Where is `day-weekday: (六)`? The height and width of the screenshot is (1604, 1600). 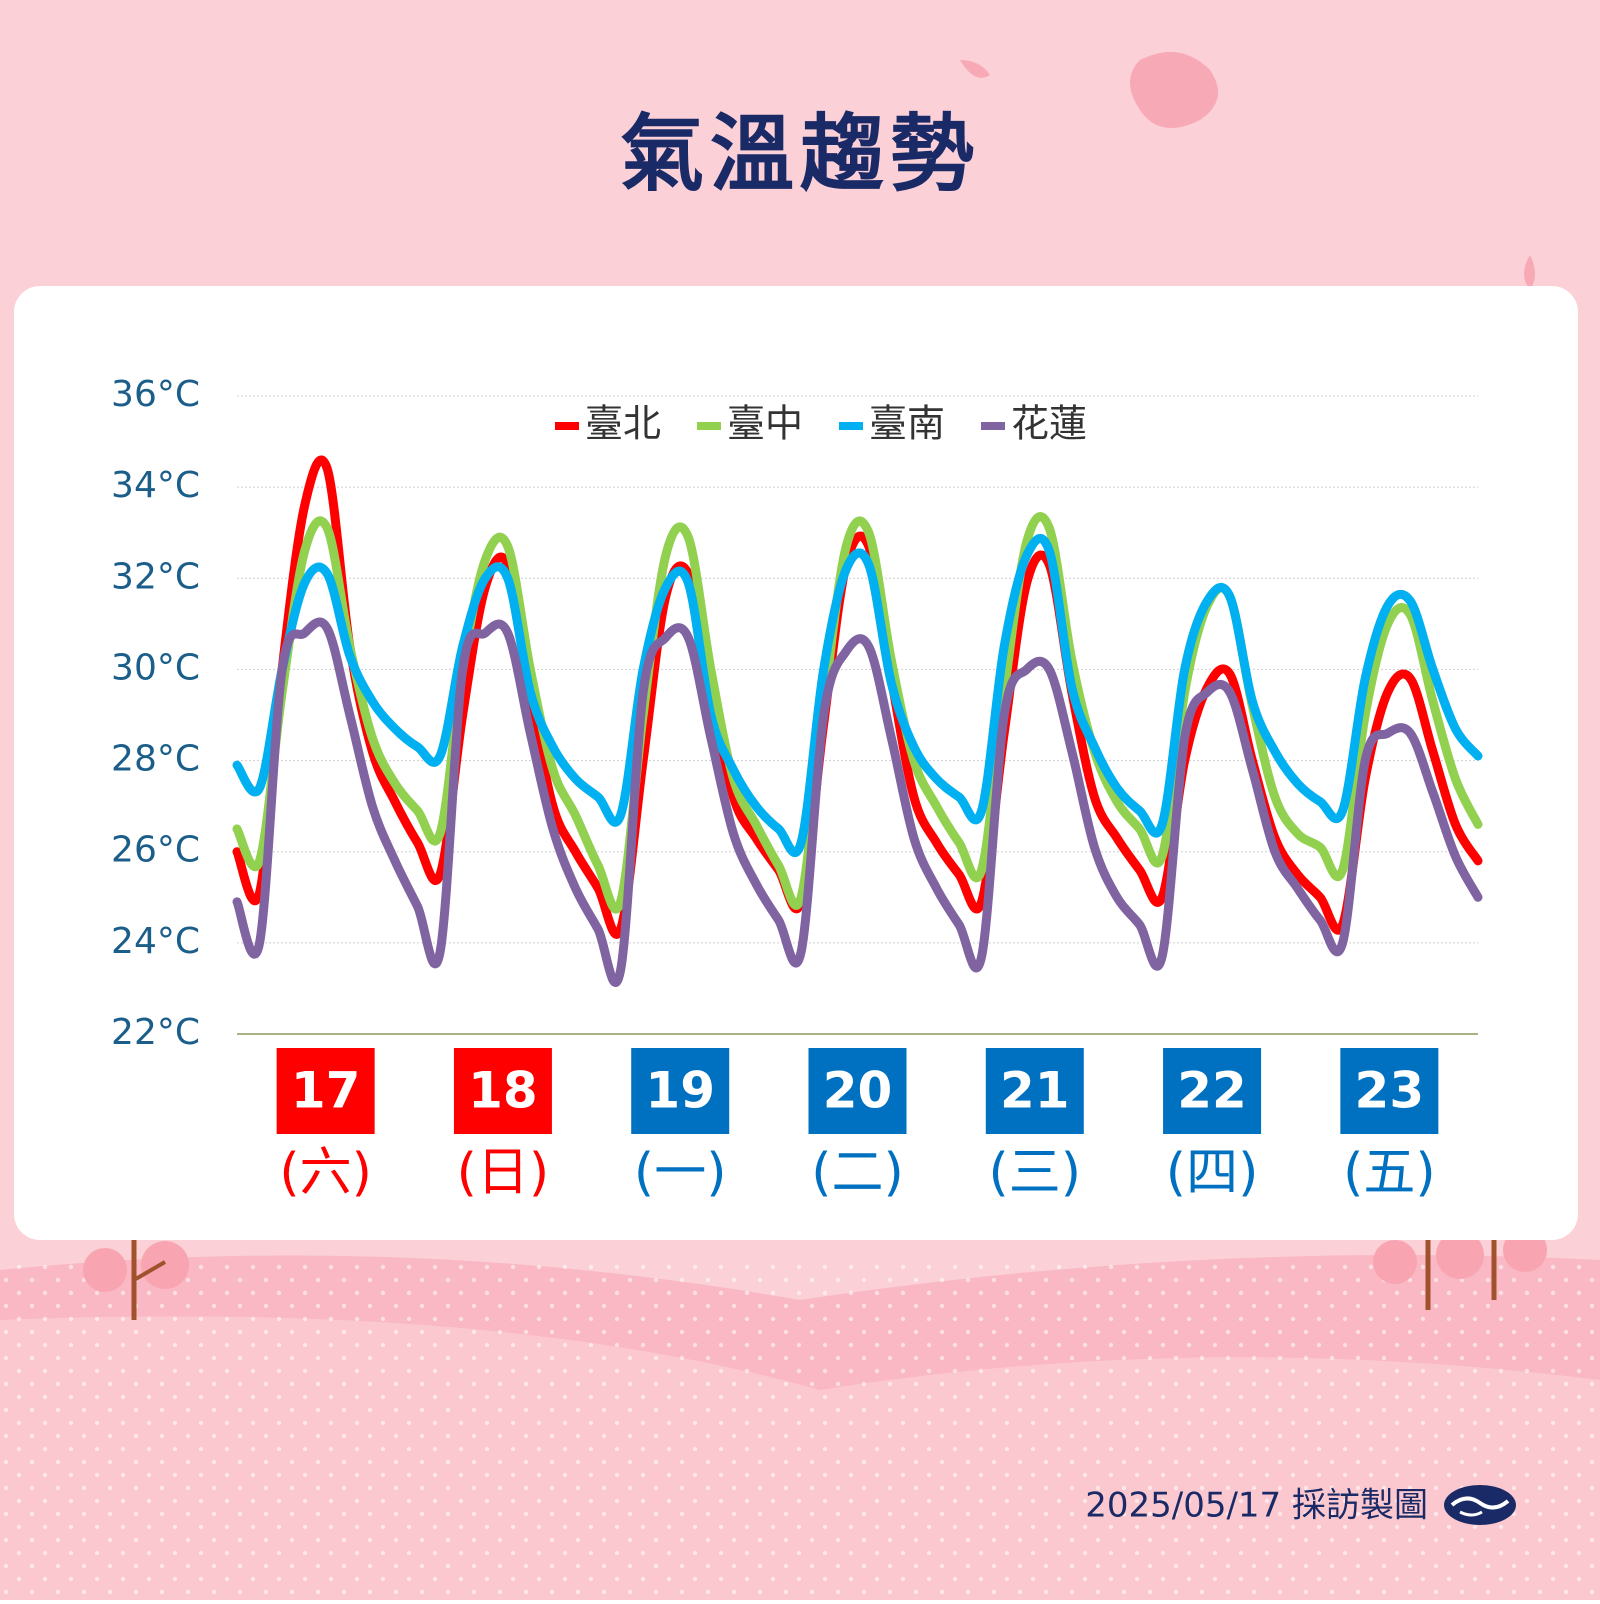
day-weekday: (六) is located at coordinates (325, 1173).